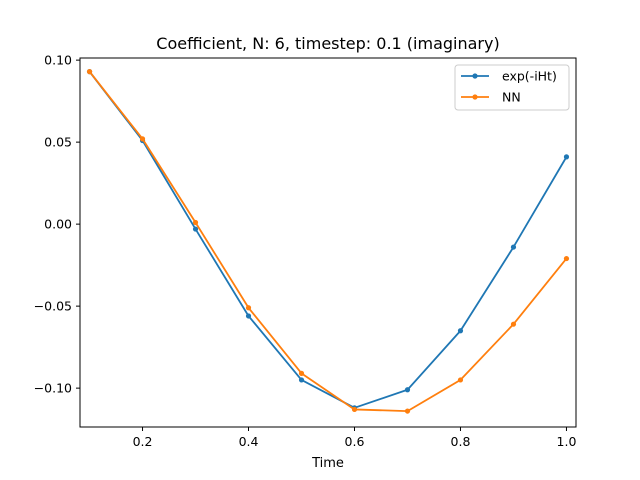  What do you see at coordinates (143, 441) in the screenshot?
I see `x-tick-label: 0.2` at bounding box center [143, 441].